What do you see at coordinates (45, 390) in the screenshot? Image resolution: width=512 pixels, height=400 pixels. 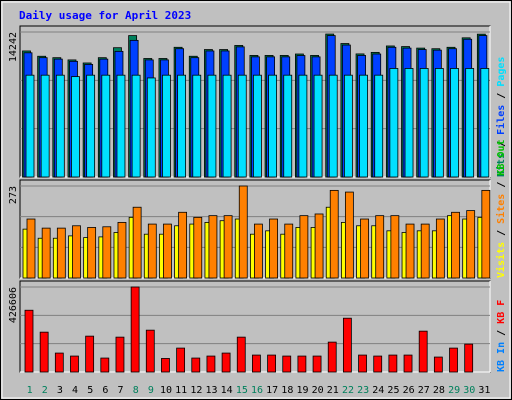 I see `day-label-2: 2` at bounding box center [45, 390].